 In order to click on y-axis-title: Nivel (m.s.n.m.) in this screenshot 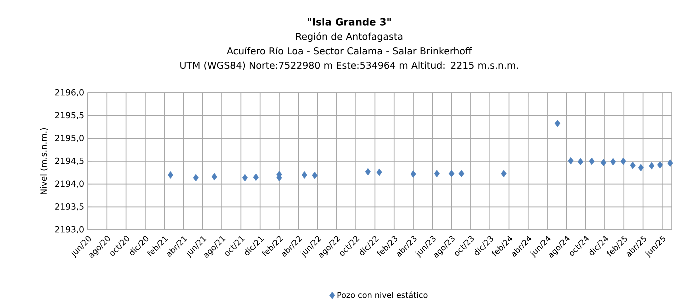, I will do `click(44, 161)`.